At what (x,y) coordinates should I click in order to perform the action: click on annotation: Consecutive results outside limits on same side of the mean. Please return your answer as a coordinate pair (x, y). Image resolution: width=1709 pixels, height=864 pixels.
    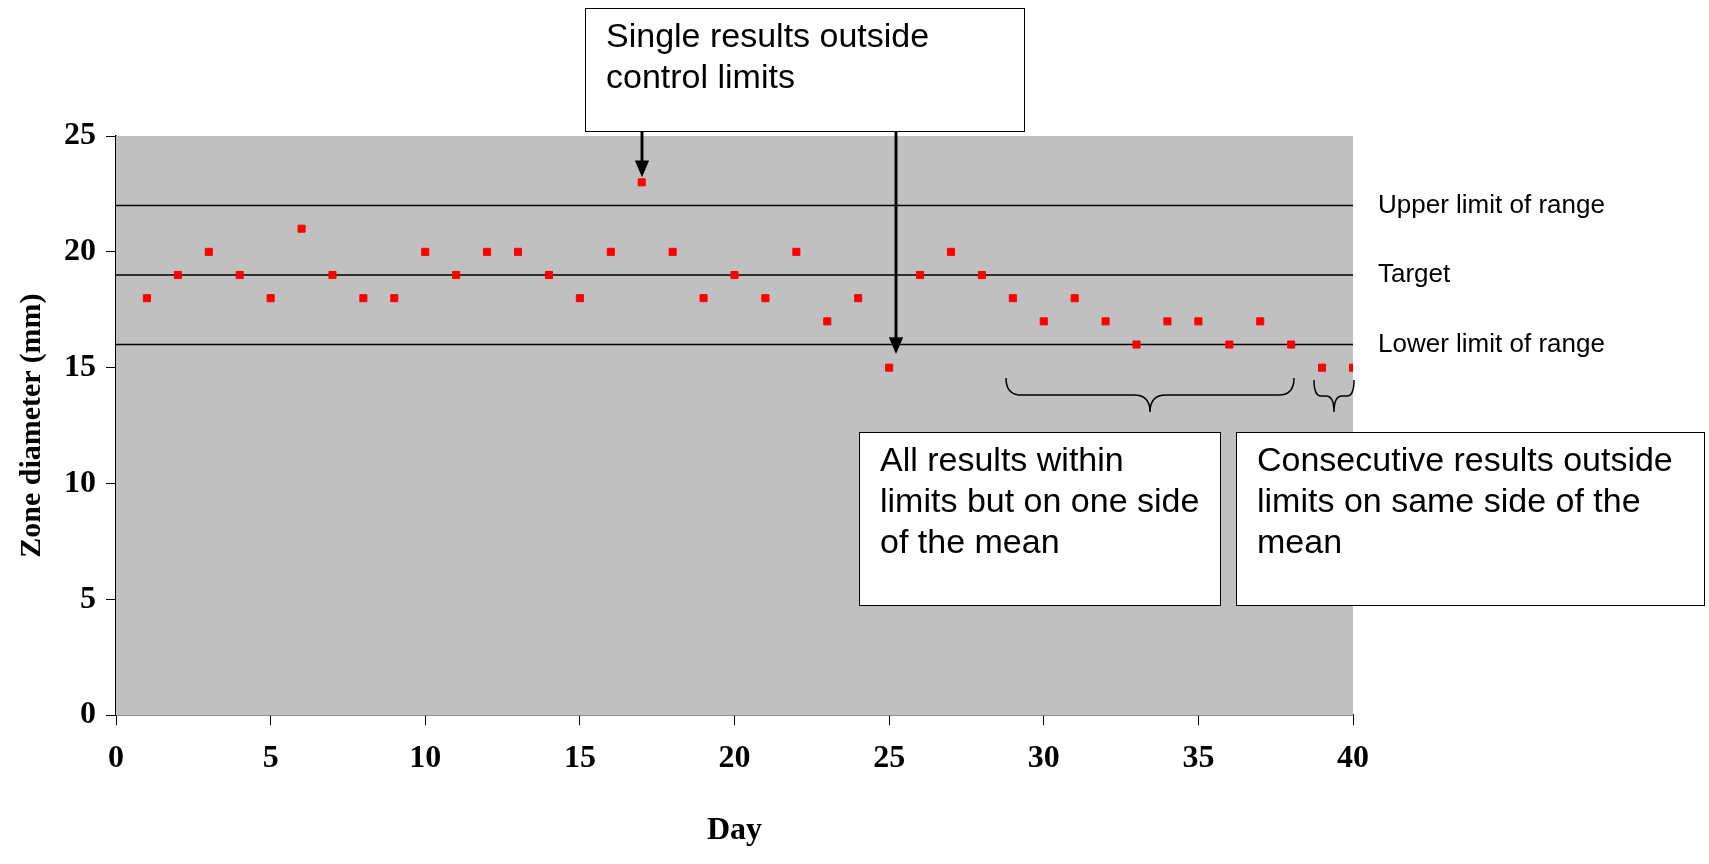
    Looking at the image, I should click on (1470, 519).